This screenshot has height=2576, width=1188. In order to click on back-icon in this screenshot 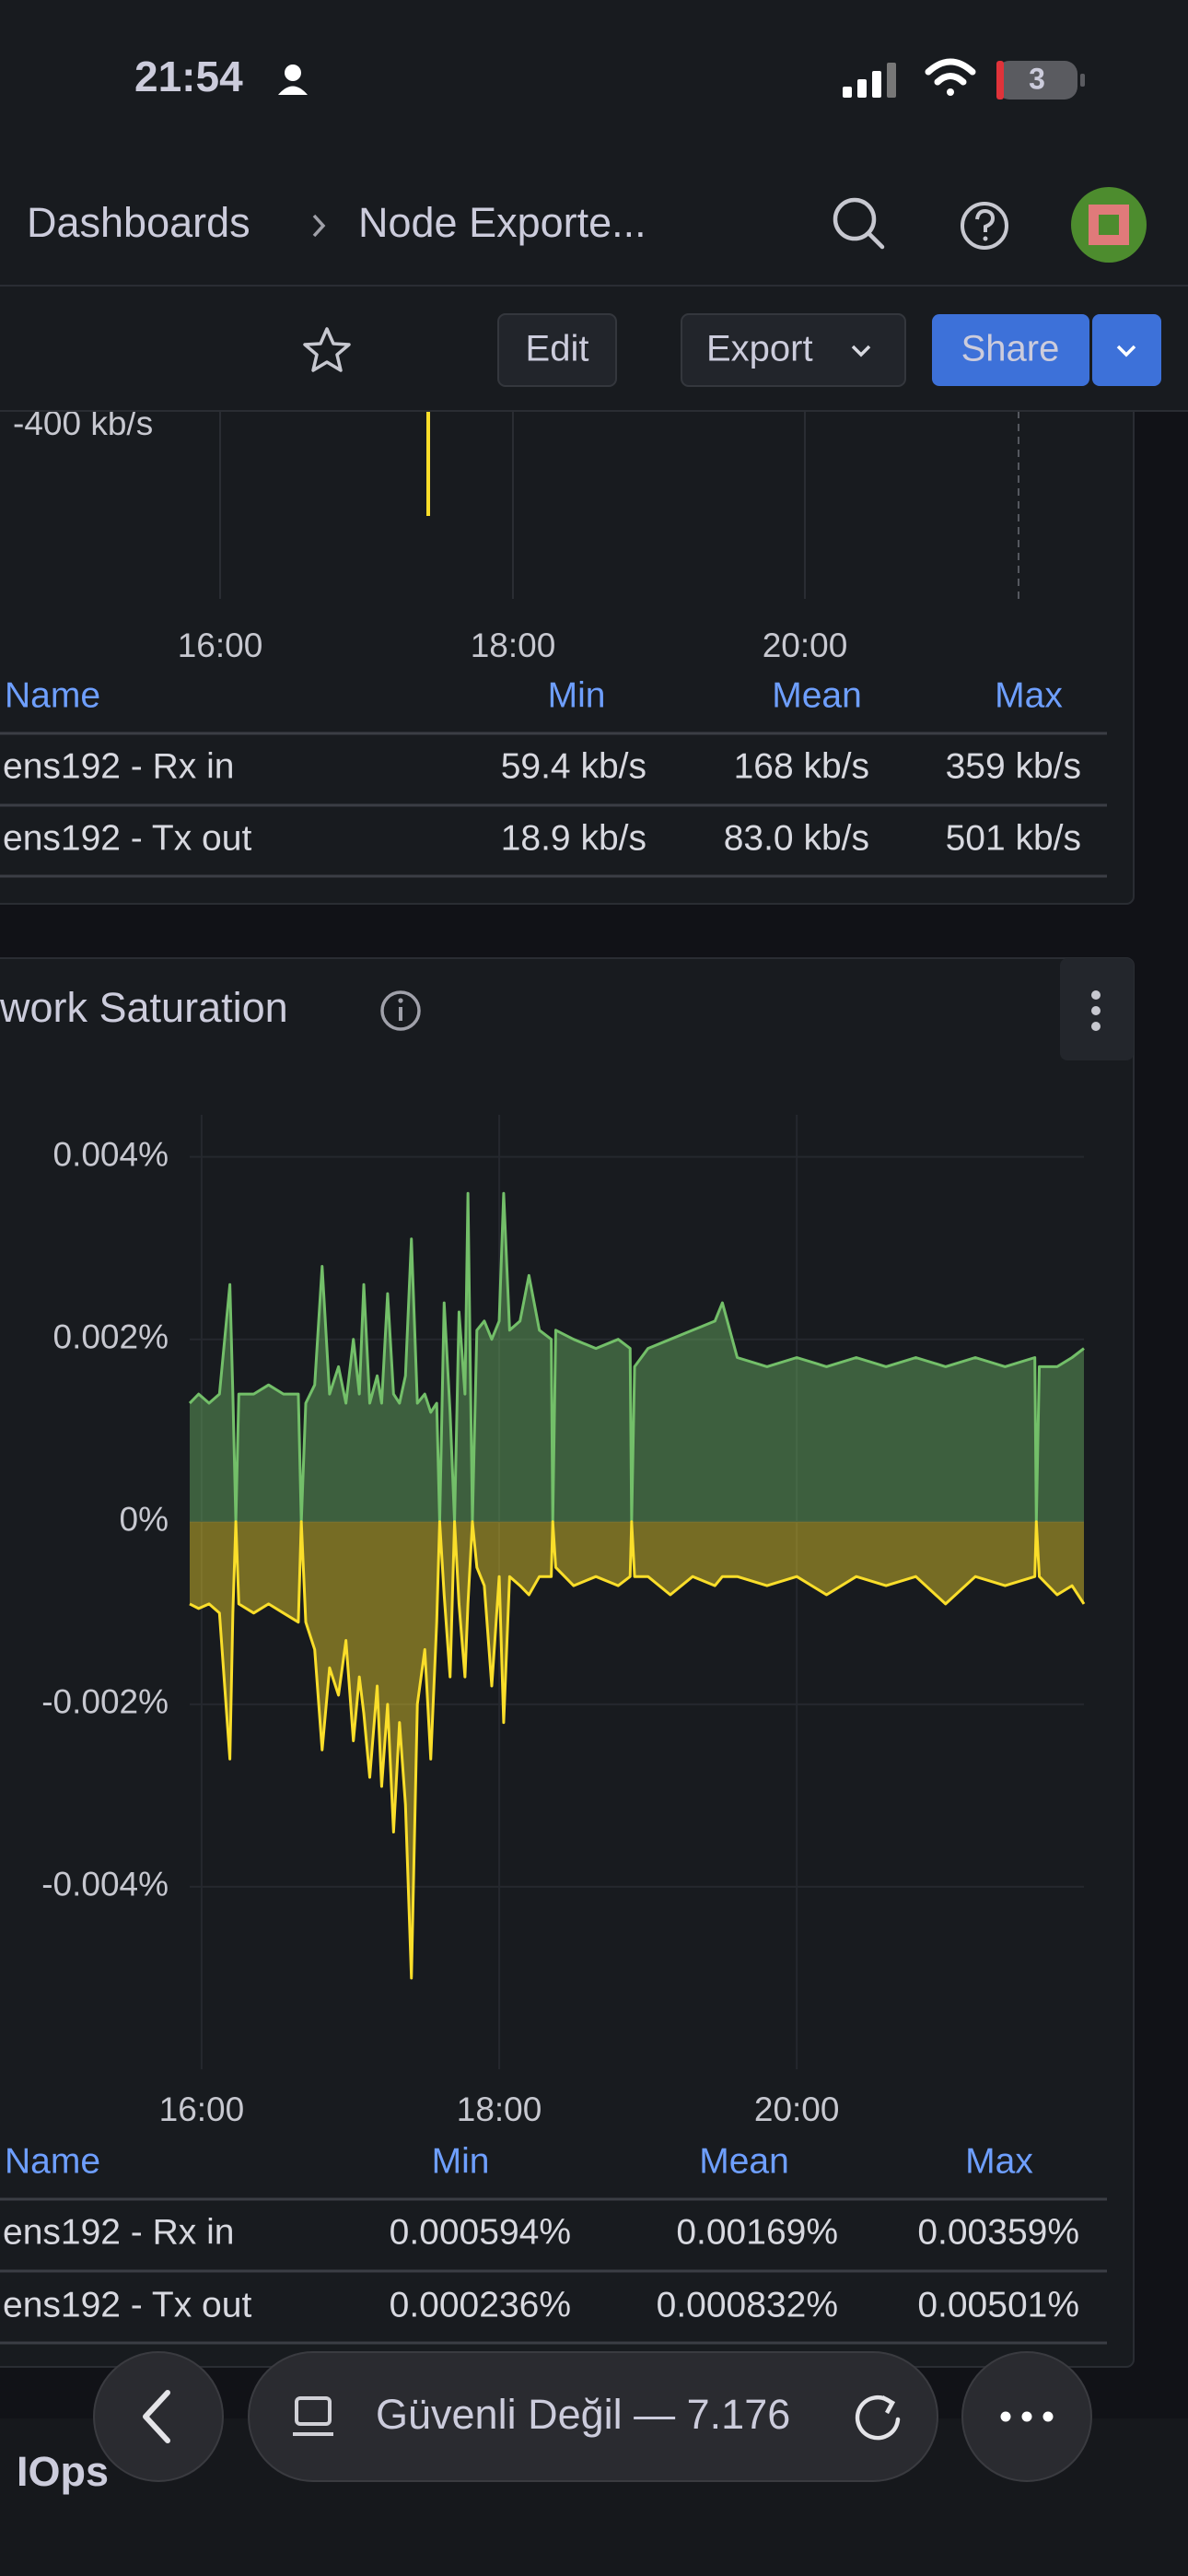, I will do `click(156, 2416)`.